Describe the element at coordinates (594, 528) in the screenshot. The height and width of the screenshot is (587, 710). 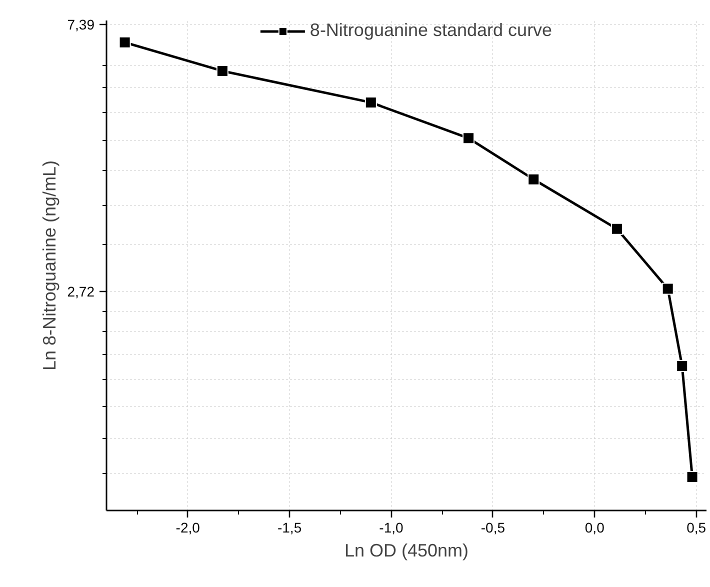
I see `x-tick-label: 0,0` at that location.